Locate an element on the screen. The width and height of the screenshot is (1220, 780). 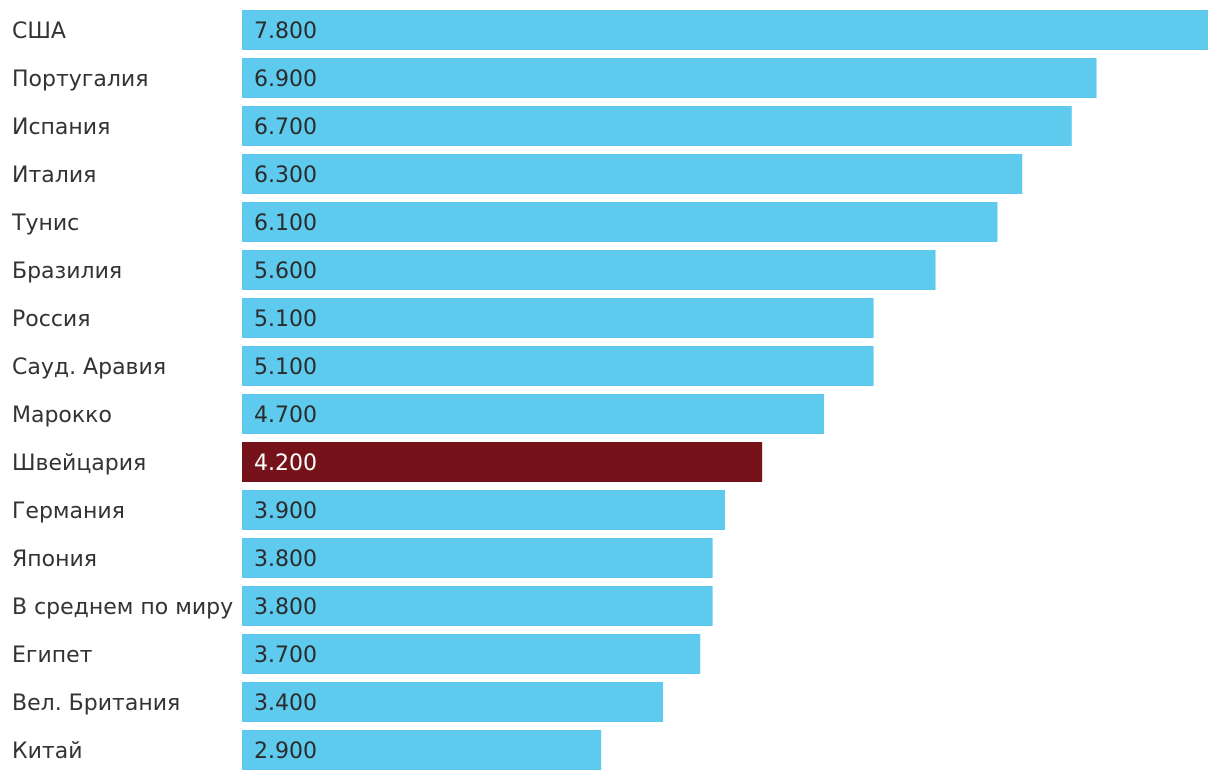
category-label: Испания is located at coordinates (61, 127).